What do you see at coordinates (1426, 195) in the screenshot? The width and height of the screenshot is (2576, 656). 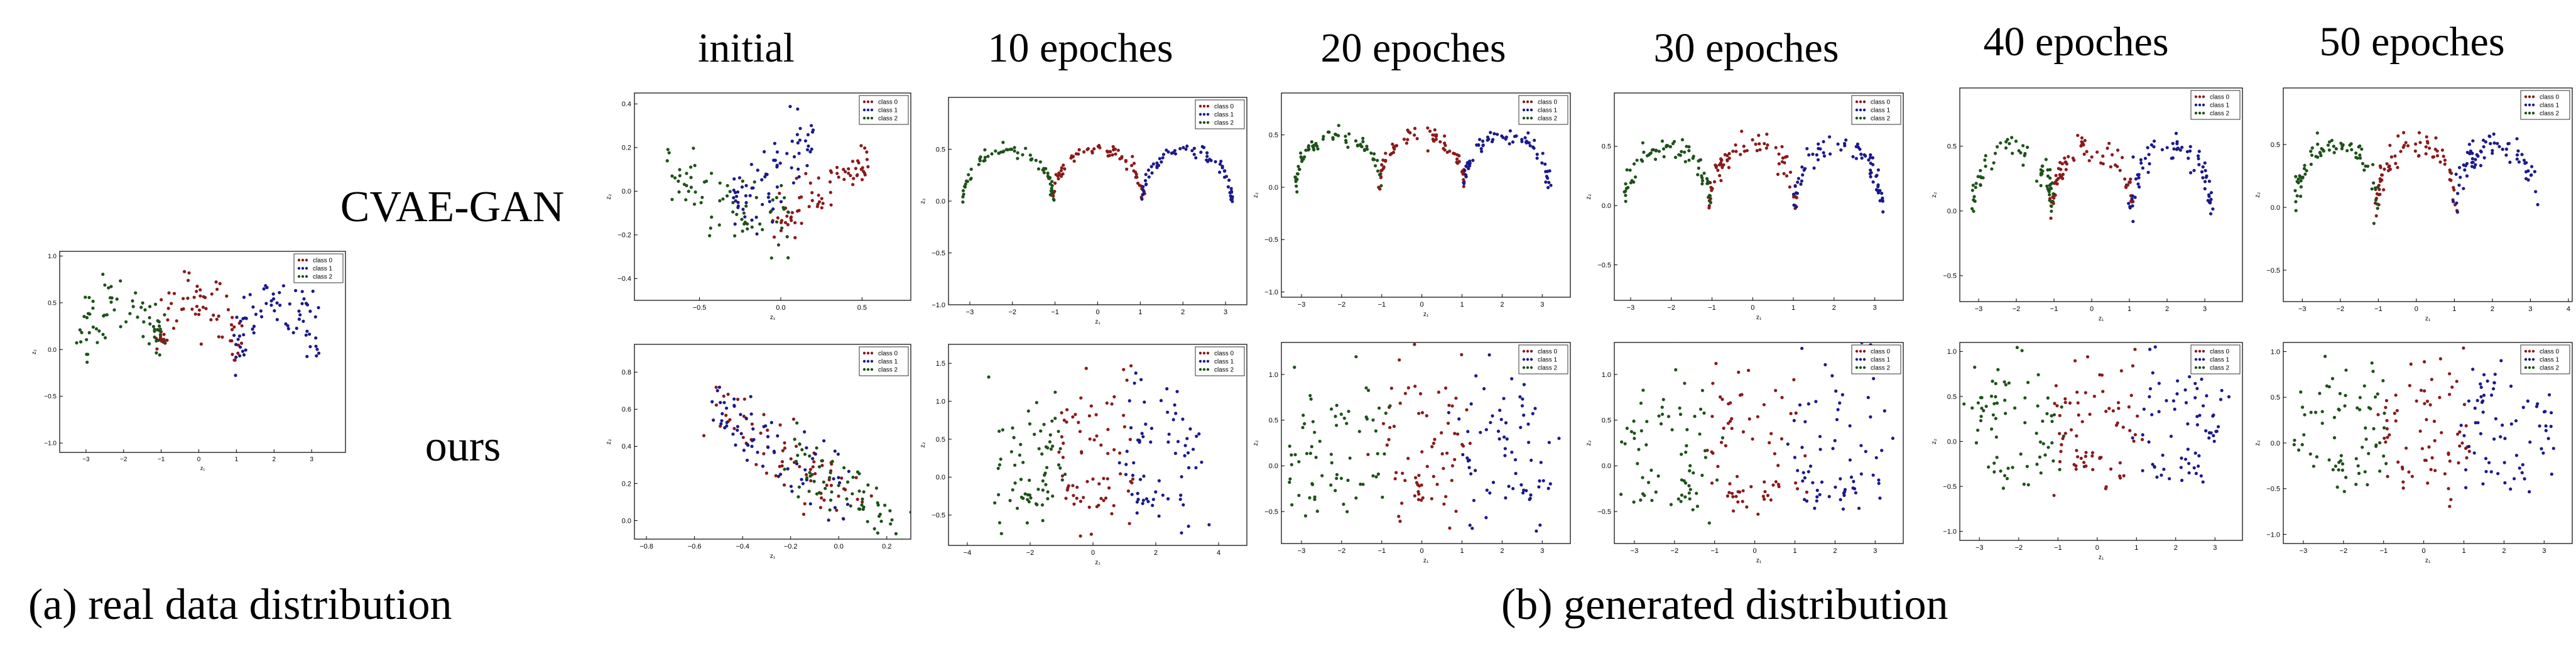 I see `plot-frame` at bounding box center [1426, 195].